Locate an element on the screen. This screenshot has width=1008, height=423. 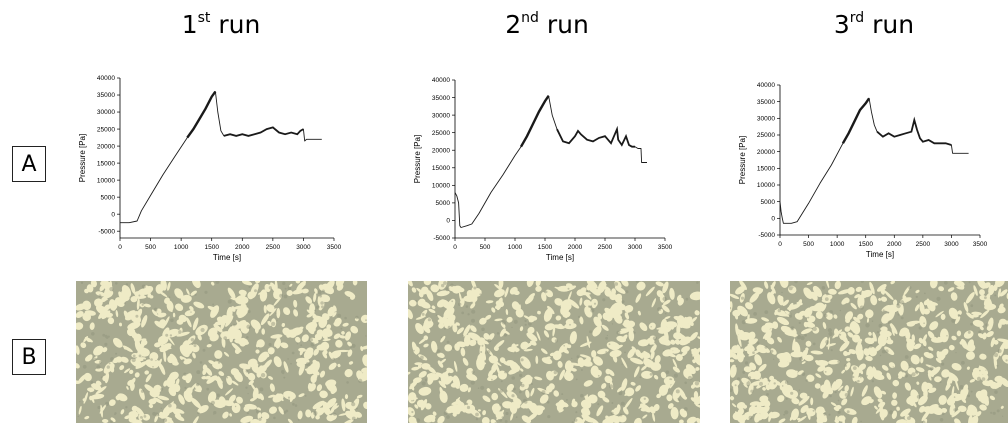
row-label-a: A is located at coordinates (29, 164).